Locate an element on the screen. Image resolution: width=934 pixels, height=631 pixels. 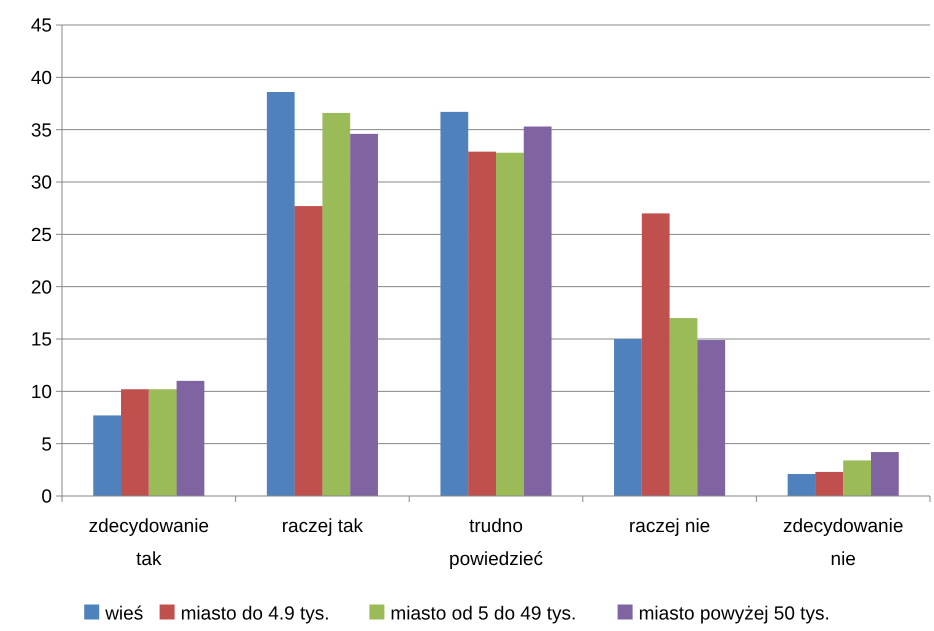
legend-label: wieś is located at coordinates (124, 614).